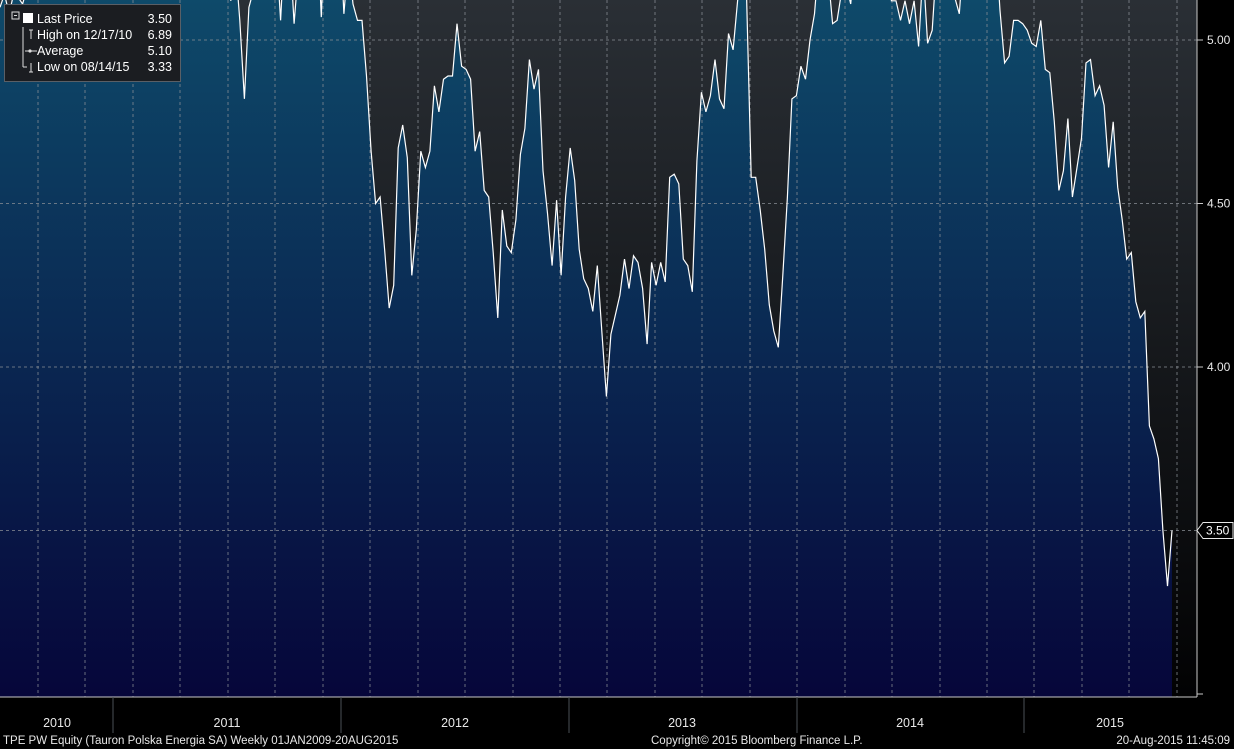 This screenshot has height=749, width=1234. What do you see at coordinates (83, 67) in the screenshot?
I see `legend-label: Low on 08/14/15` at bounding box center [83, 67].